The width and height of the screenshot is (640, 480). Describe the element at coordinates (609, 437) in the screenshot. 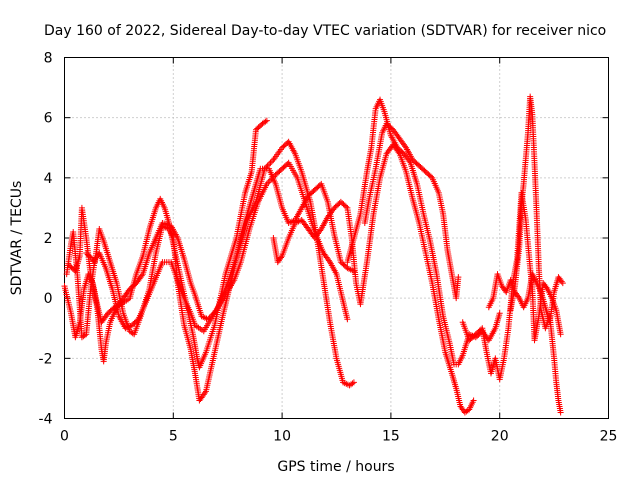

I see `x-tick-label: 25` at that location.